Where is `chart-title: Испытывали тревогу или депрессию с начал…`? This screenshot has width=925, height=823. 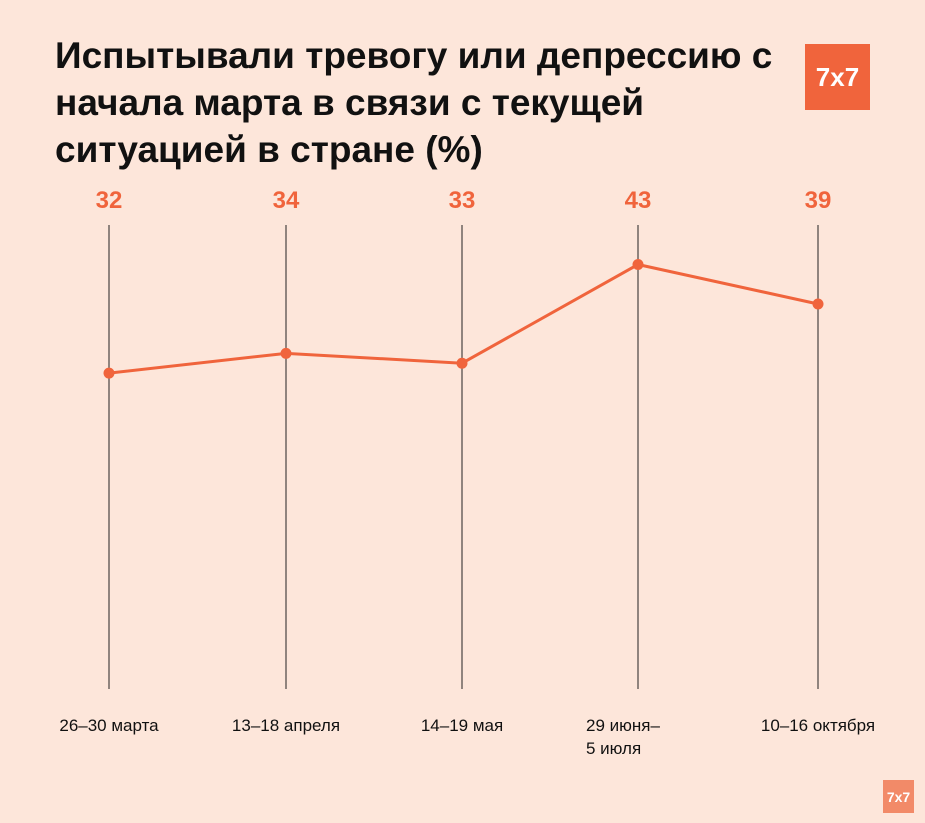
chart-title: Испытывали тревогу или депрессию с начал… is located at coordinates (414, 102).